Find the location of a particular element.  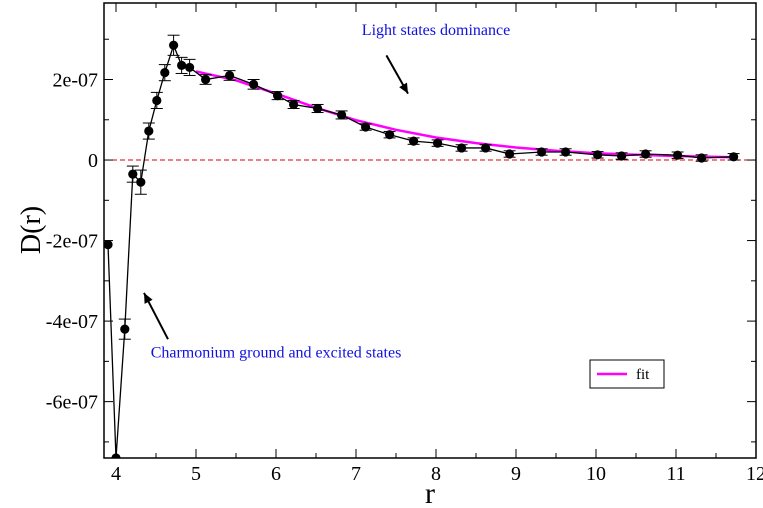

y-tick-label: -6e-07 is located at coordinates (72, 403).